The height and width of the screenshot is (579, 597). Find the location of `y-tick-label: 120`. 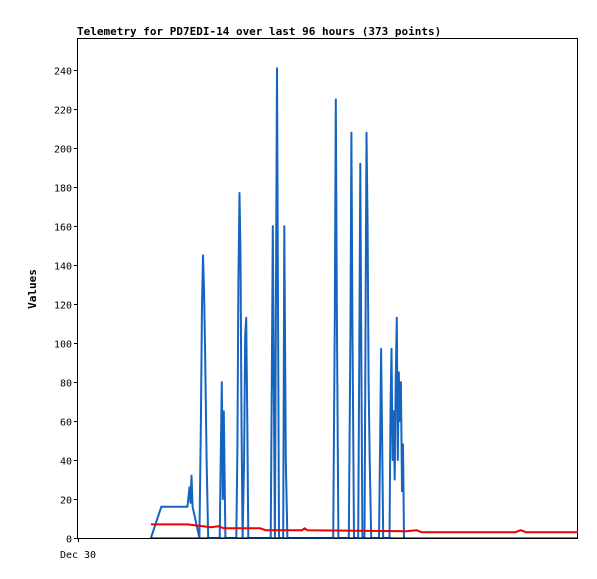

y-tick-label: 120 is located at coordinates (63, 306).